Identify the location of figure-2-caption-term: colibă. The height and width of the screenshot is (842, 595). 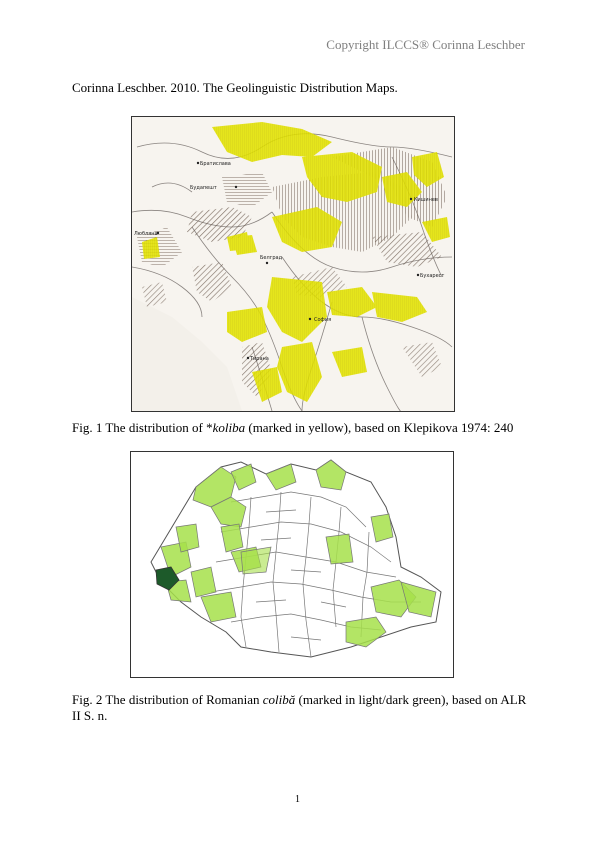
(279, 699).